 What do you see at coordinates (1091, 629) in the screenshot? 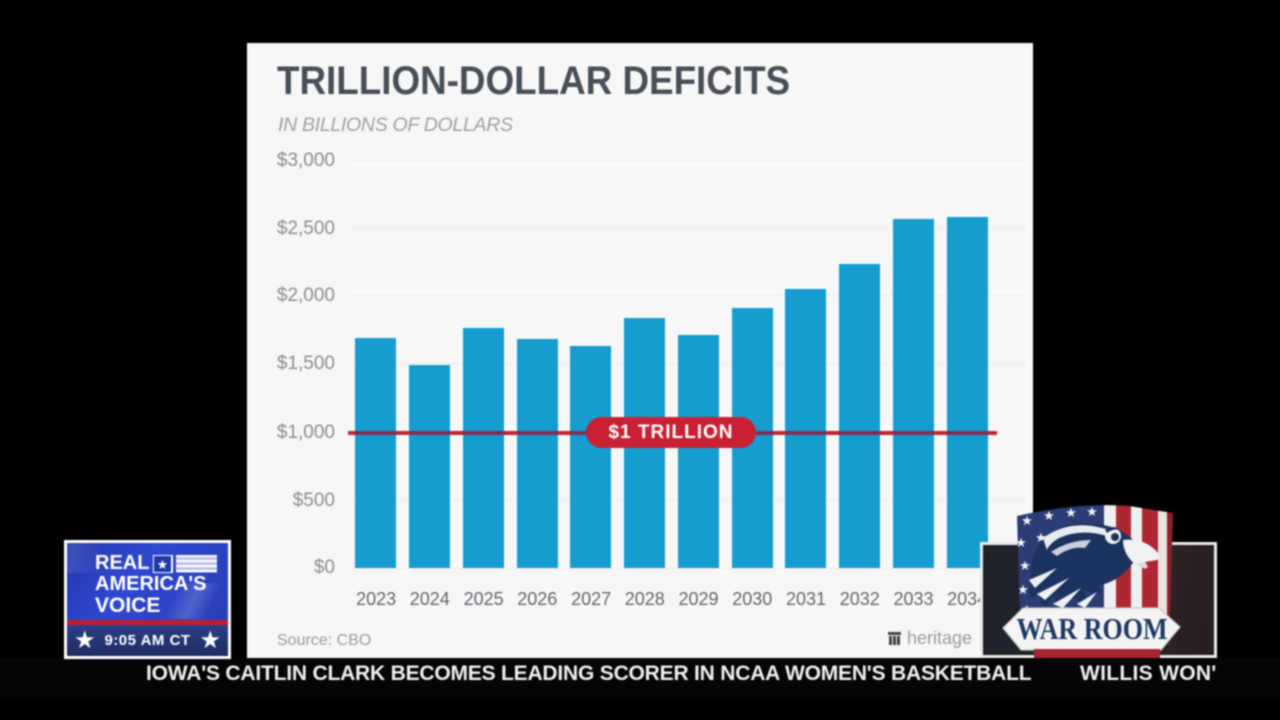
I see `svg-text: WAR ROOM` at bounding box center [1091, 629].